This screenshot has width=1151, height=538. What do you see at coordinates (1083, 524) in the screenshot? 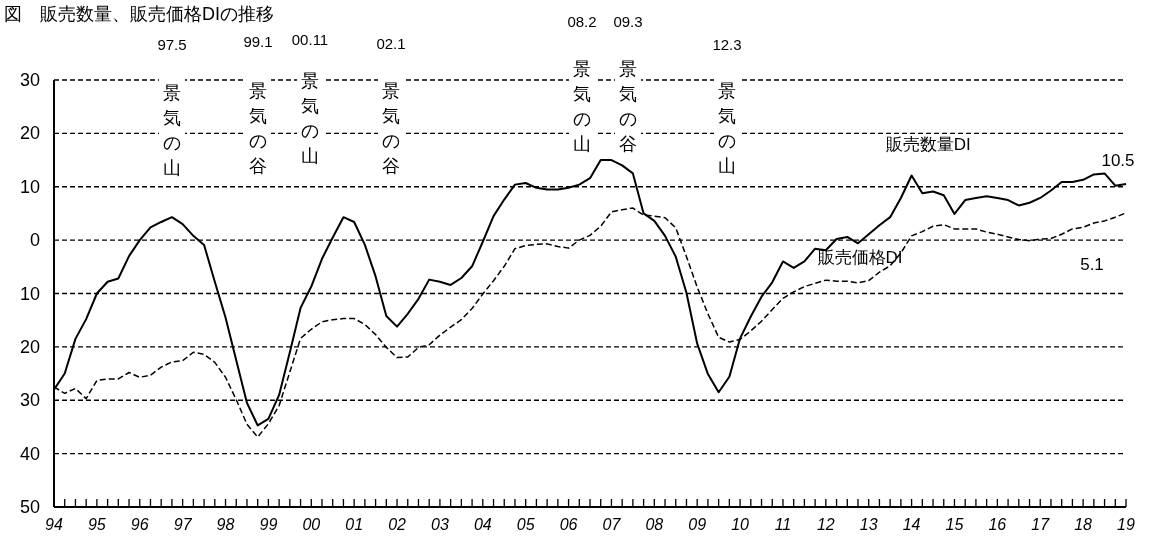
I see `x-tick-label: 18` at bounding box center [1083, 524].